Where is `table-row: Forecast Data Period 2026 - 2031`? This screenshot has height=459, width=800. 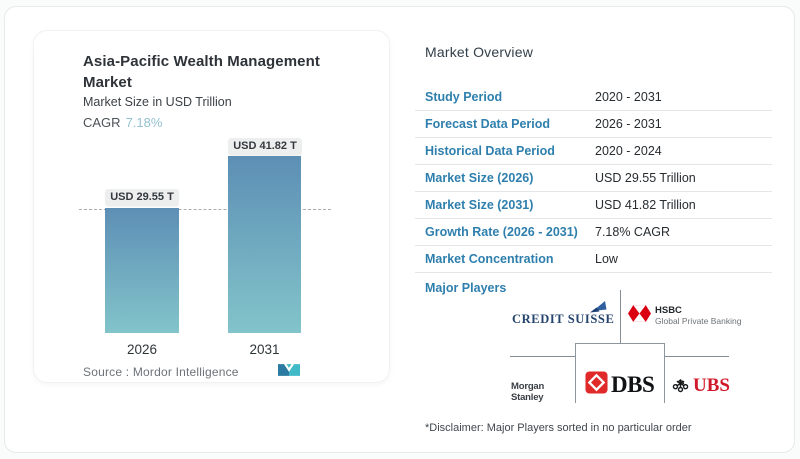 table-row: Forecast Data Period 2026 - 2031 is located at coordinates (593, 124).